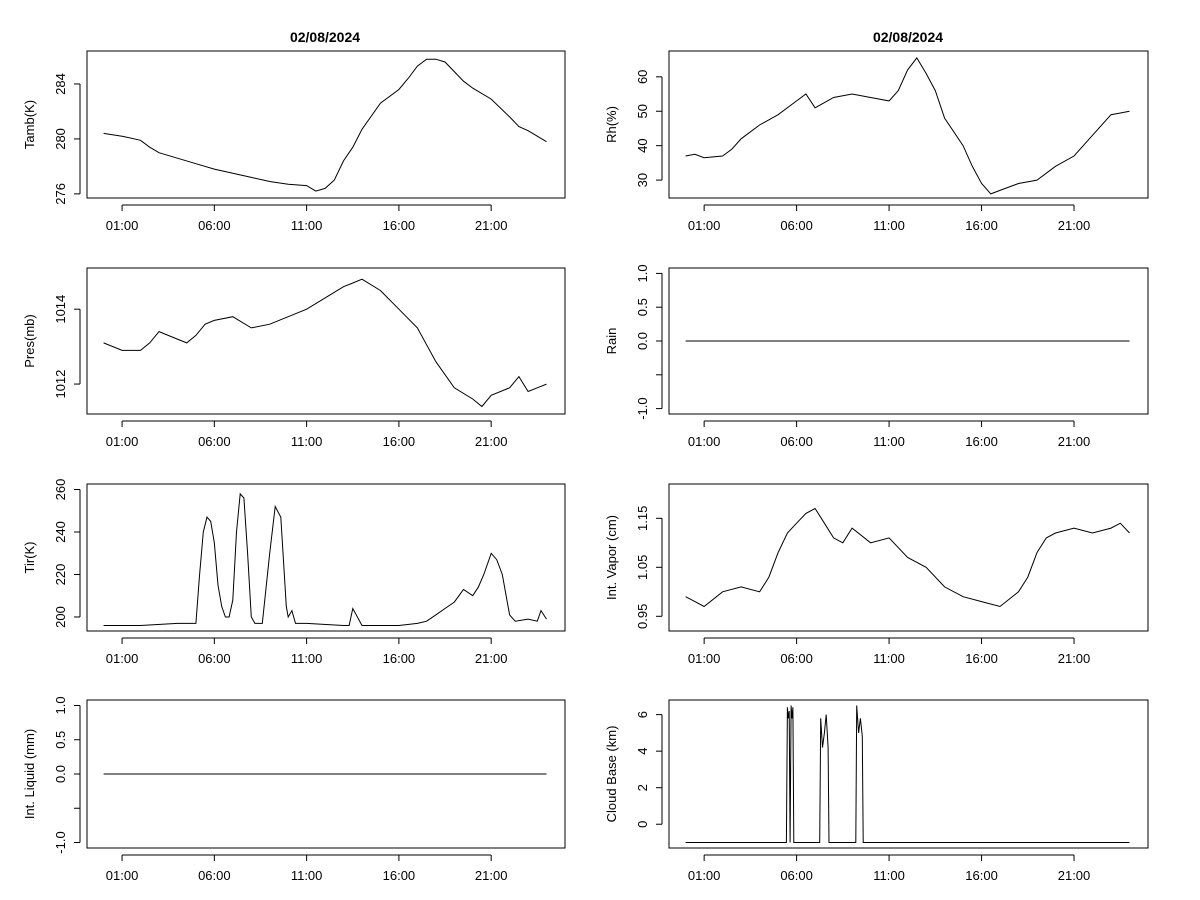 The height and width of the screenshot is (900, 1200). Describe the element at coordinates (642, 307) in the screenshot. I see `y-tick-label: 0.5` at that location.